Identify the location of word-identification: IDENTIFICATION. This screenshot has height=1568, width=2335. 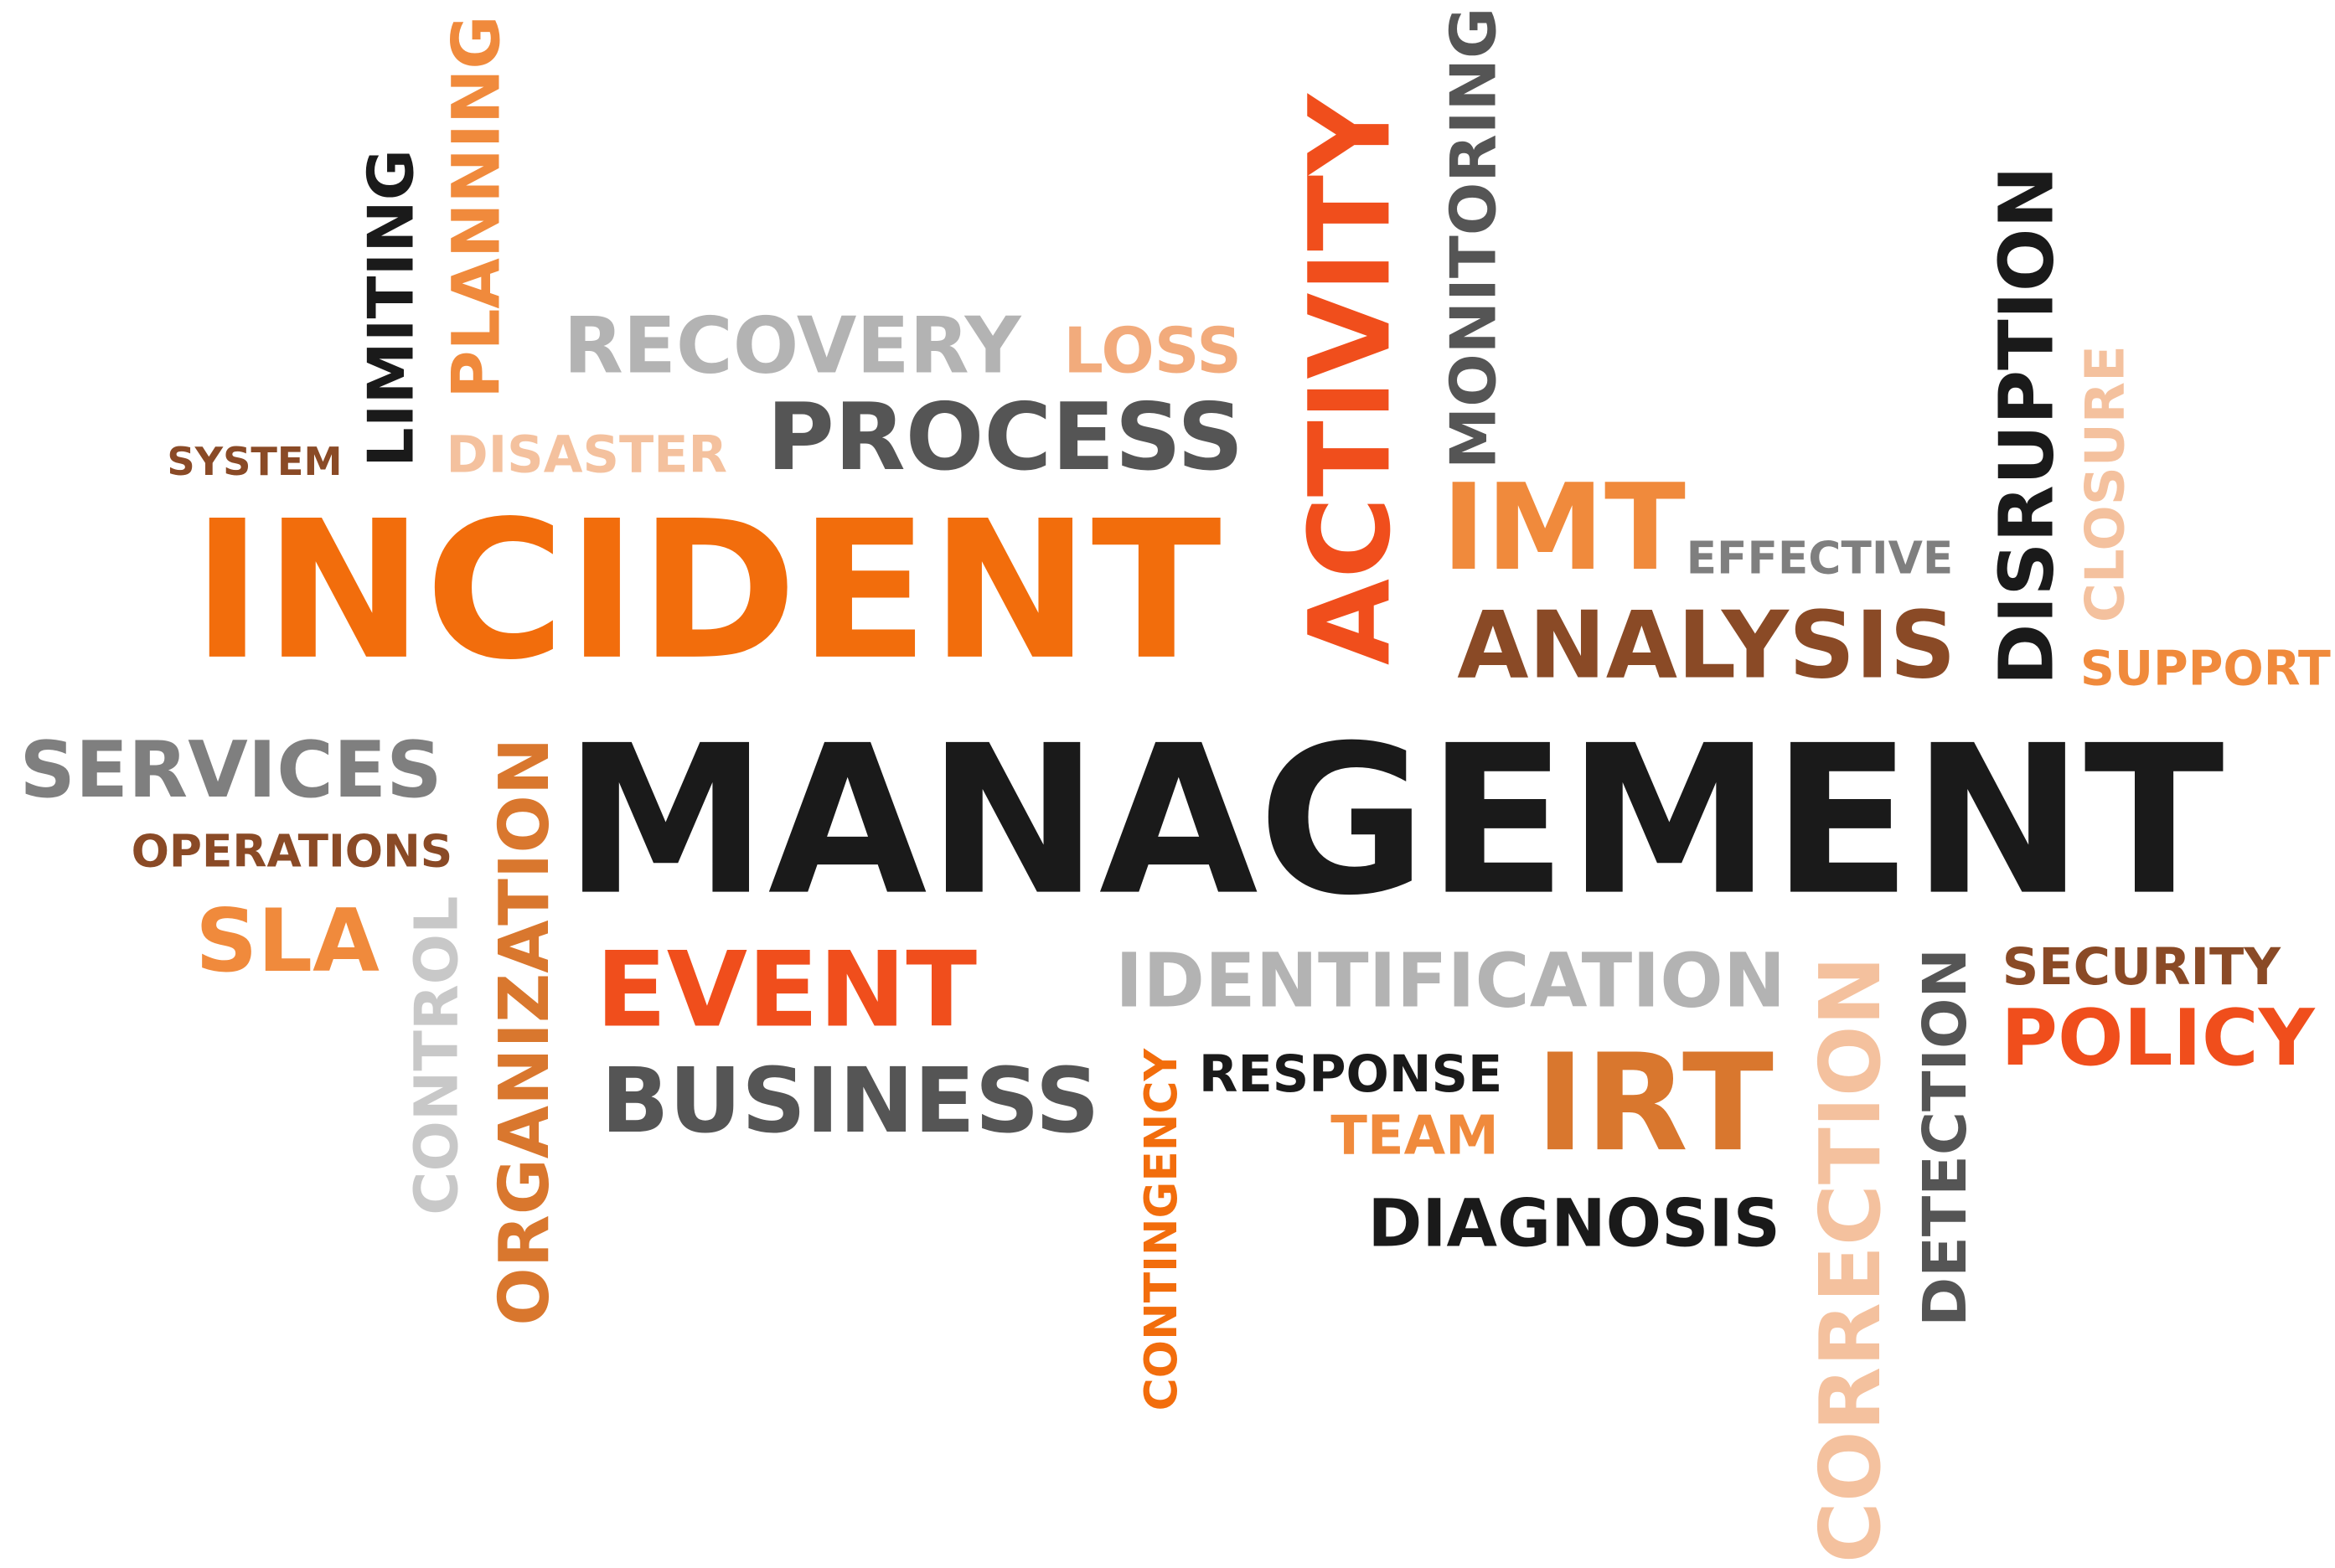
(1450, 981).